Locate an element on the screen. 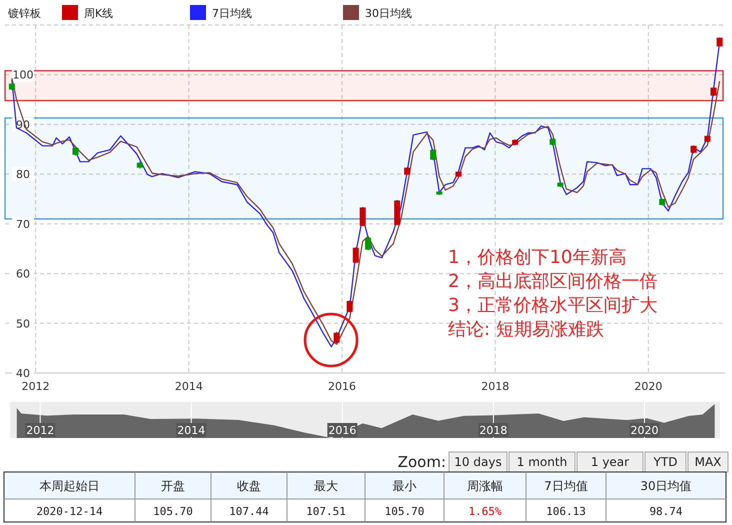  annotation: 1，价格创下10年新高 is located at coordinates (537, 257).